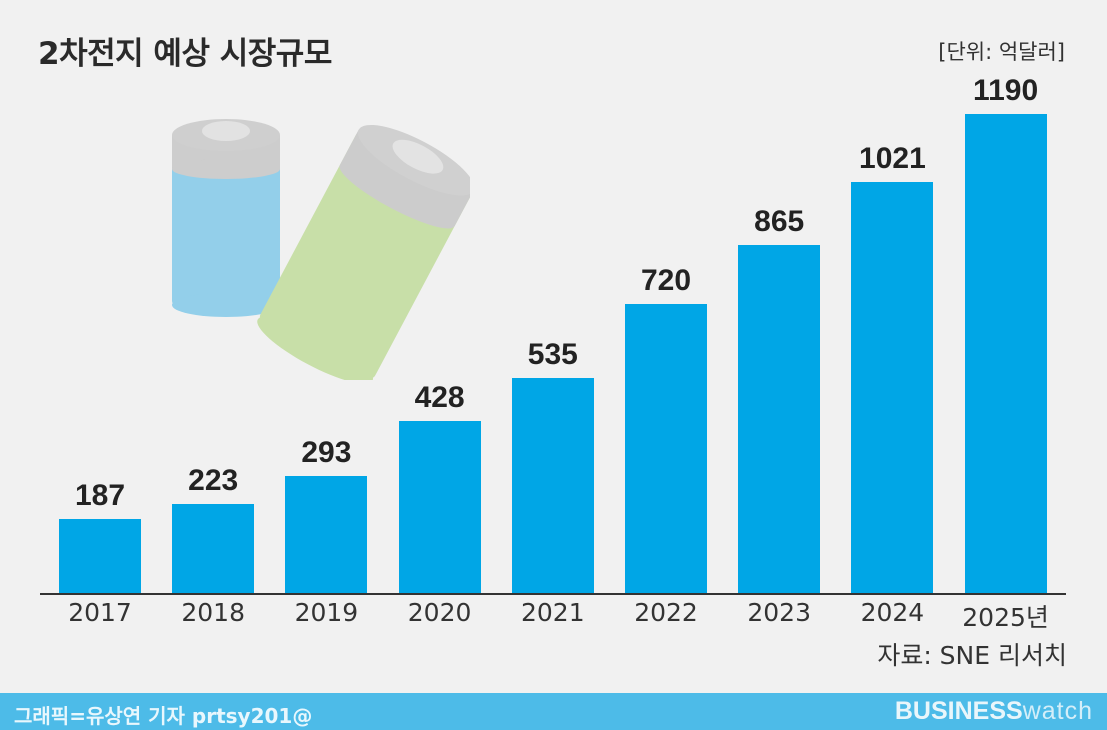 The image size is (1107, 730). Describe the element at coordinates (163, 716) in the screenshot. I see `graphic-credit: 그래픽=유상연 기자 prtsy201@` at that location.